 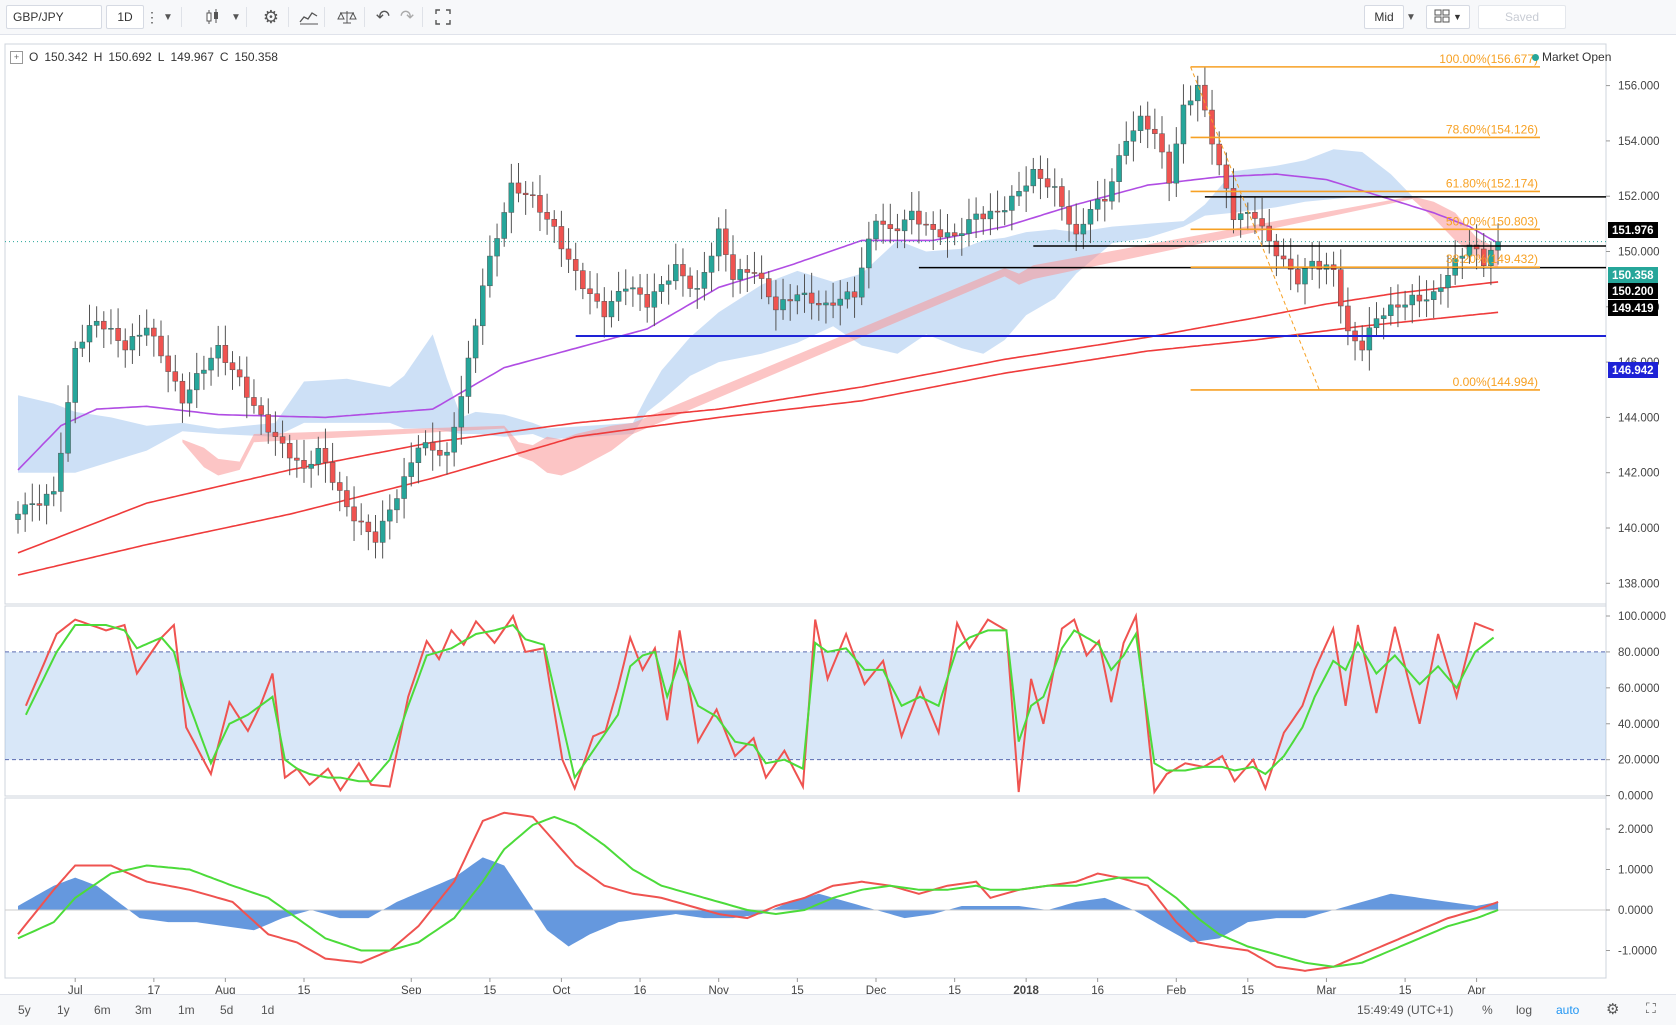 I want to click on price-label: 150.358, so click(x=1633, y=276).